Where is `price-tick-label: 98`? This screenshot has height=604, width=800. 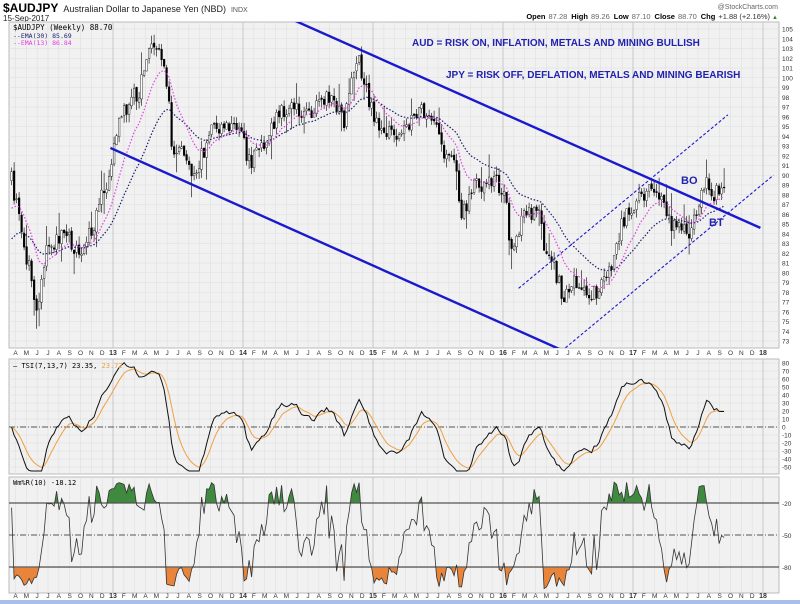 price-tick-label: 98 is located at coordinates (786, 98).